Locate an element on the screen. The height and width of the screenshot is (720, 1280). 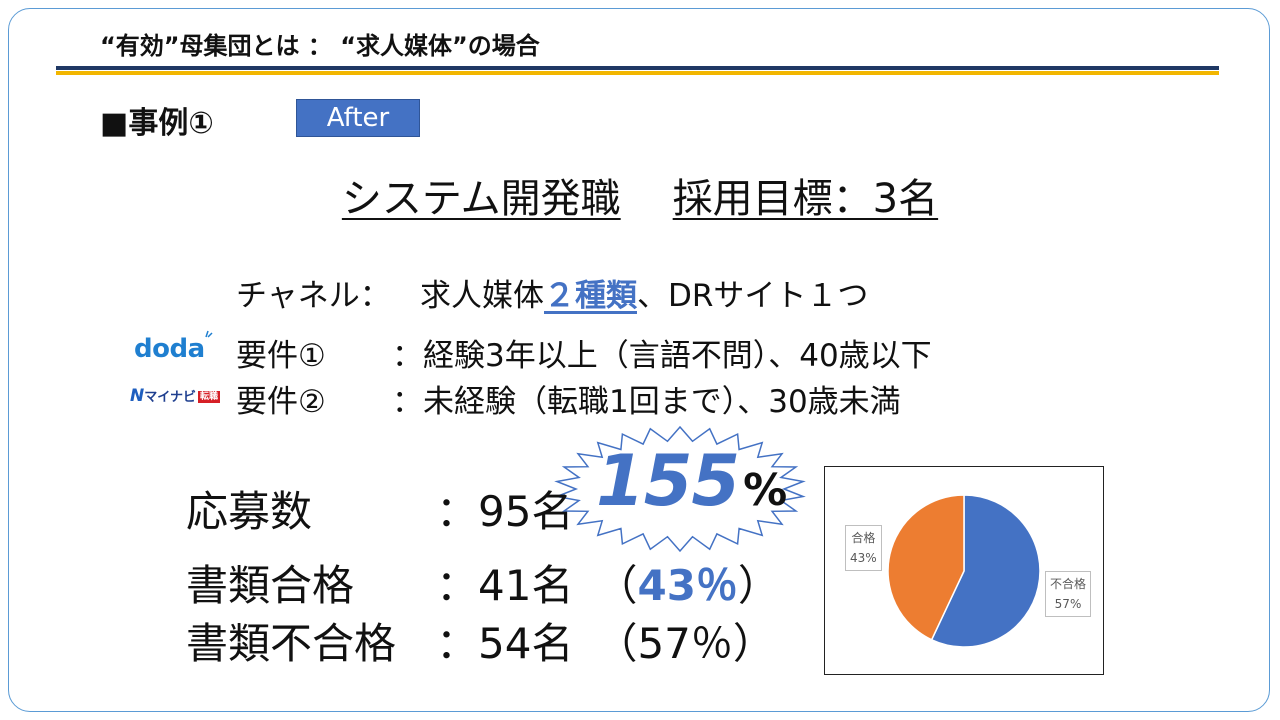
pie-chart: 不合格 57% 合格 43% is located at coordinates (964, 570).